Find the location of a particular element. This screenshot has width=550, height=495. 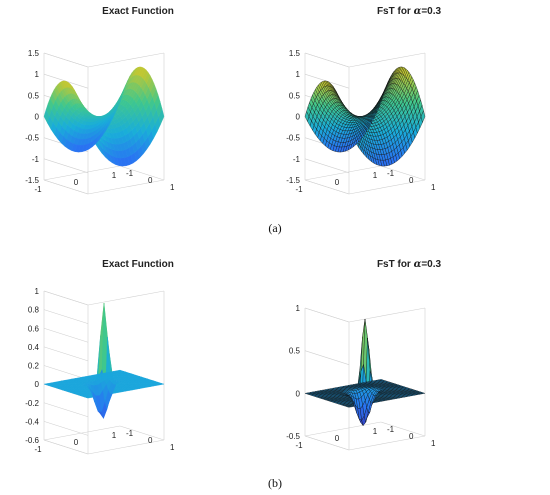

z-tick-label: 0.8 is located at coordinates (34, 310).